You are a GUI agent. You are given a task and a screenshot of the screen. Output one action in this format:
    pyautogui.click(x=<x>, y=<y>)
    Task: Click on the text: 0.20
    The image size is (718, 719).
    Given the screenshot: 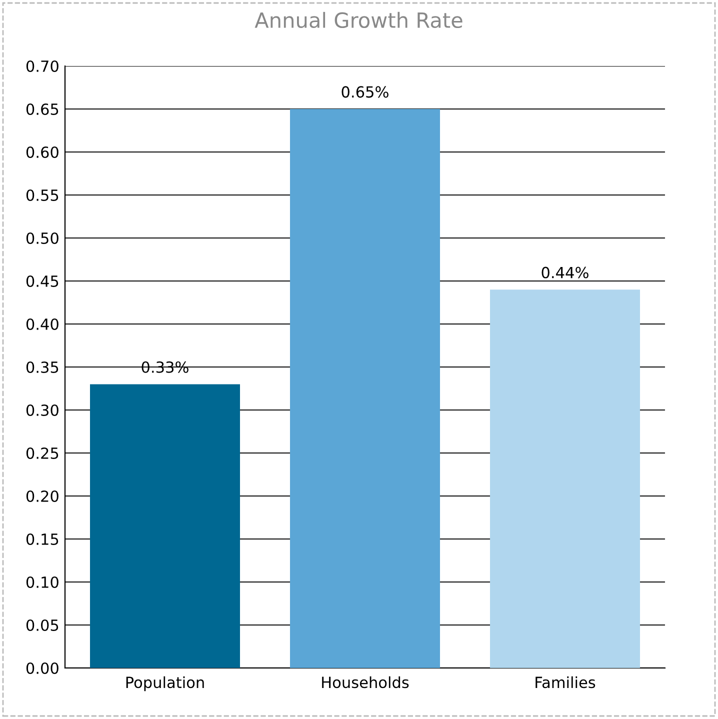 What is the action you would take?
    pyautogui.click(x=42, y=496)
    